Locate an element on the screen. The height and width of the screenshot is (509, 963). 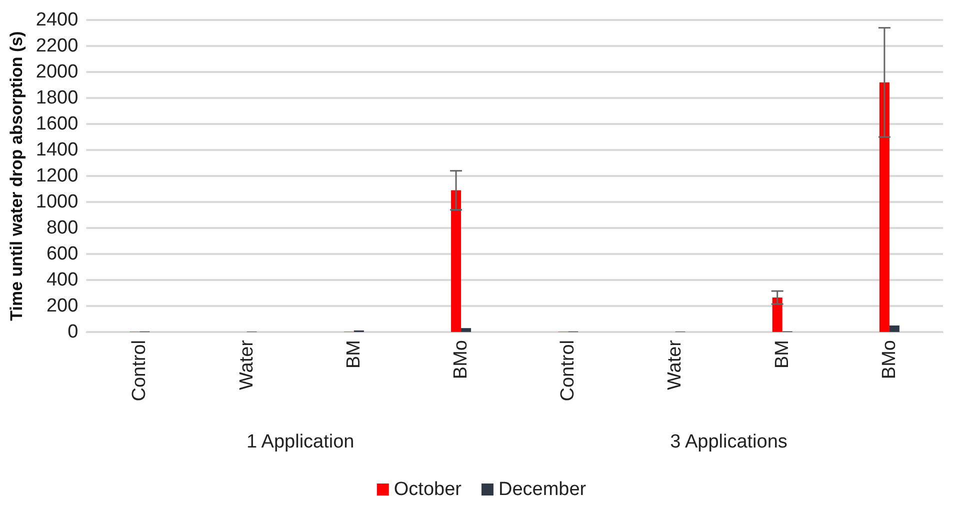
y-tick-label: 600 is located at coordinates (62, 254).